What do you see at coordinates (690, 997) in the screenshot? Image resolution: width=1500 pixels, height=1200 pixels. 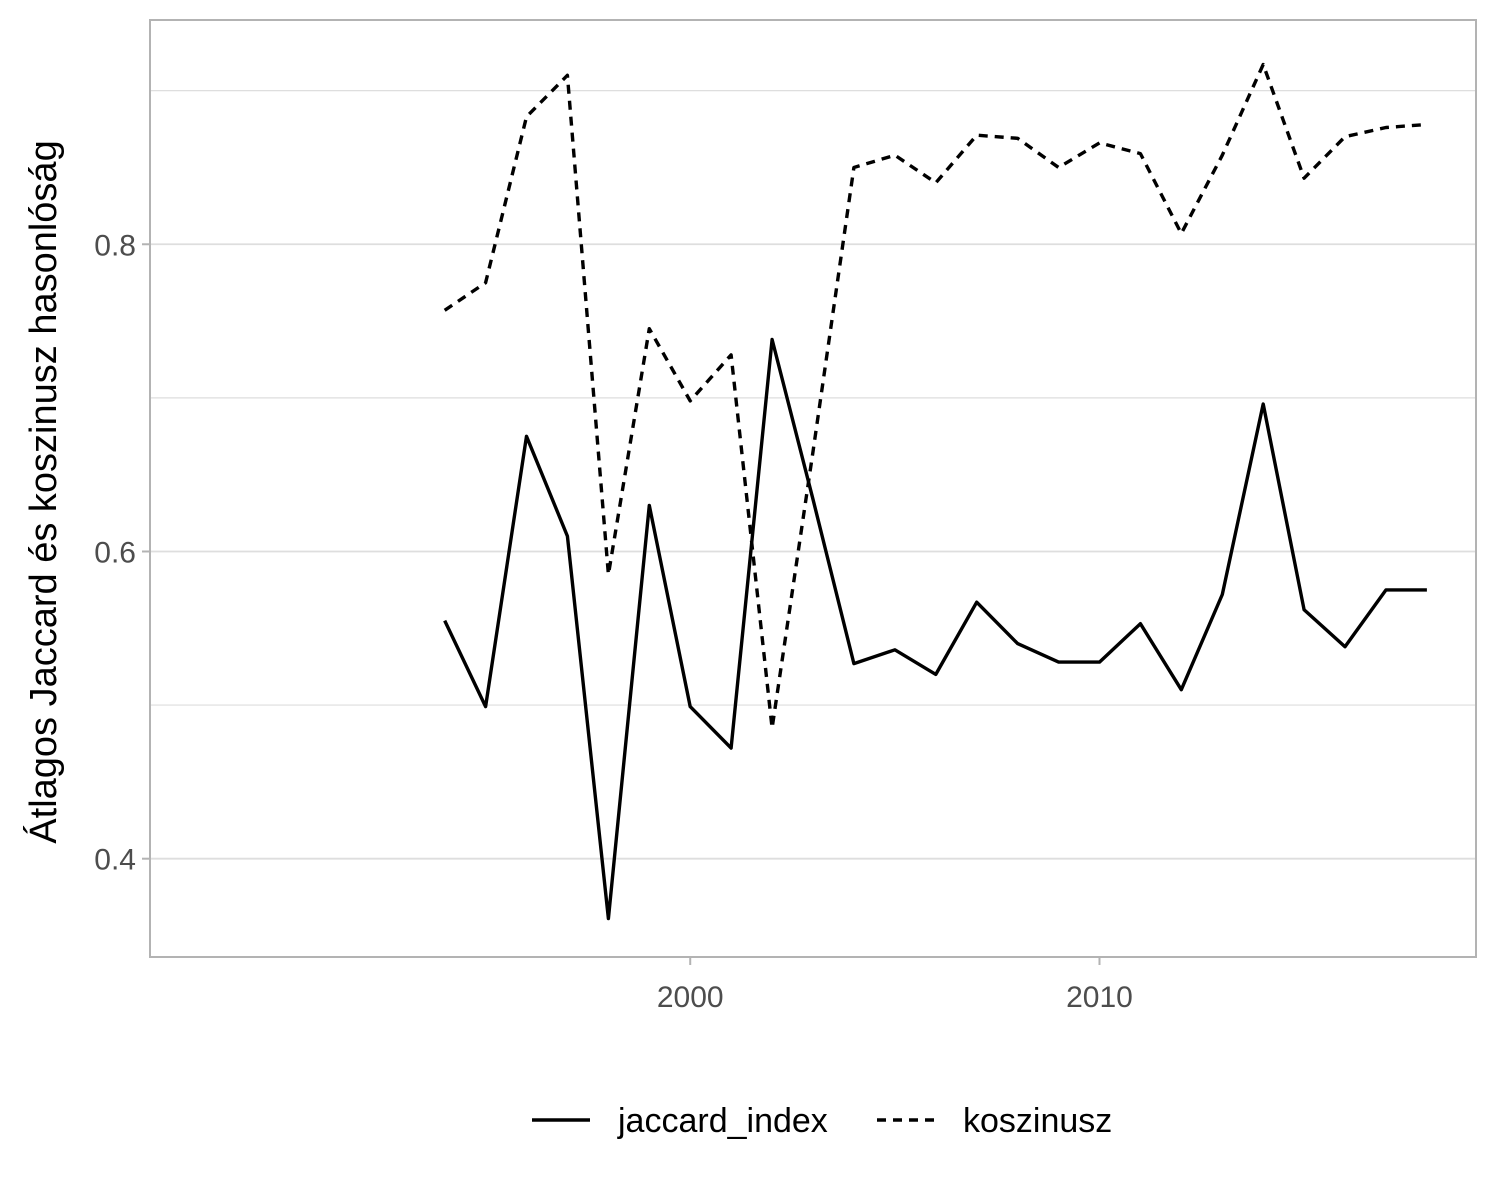 I see `x-tick-label: 2000` at bounding box center [690, 997].